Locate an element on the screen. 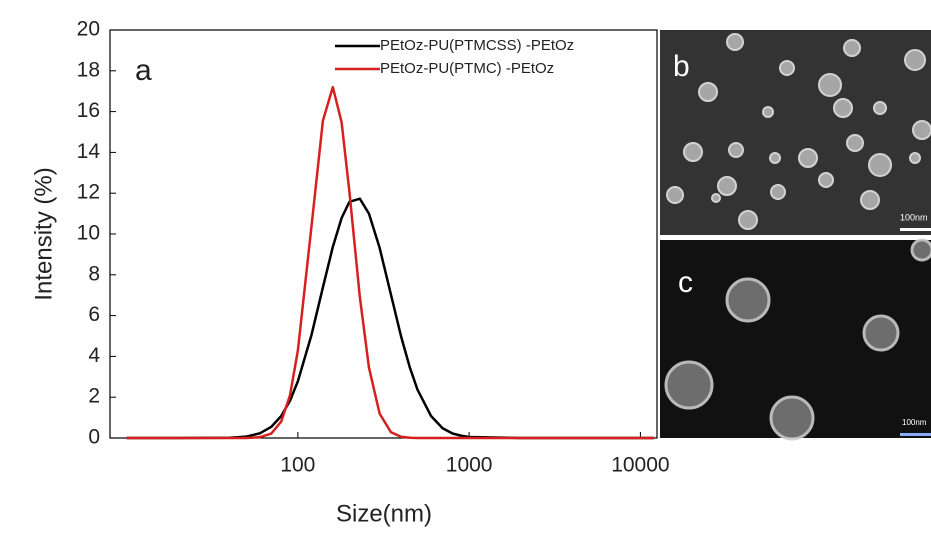  micrograph-b is located at coordinates (795, 132).